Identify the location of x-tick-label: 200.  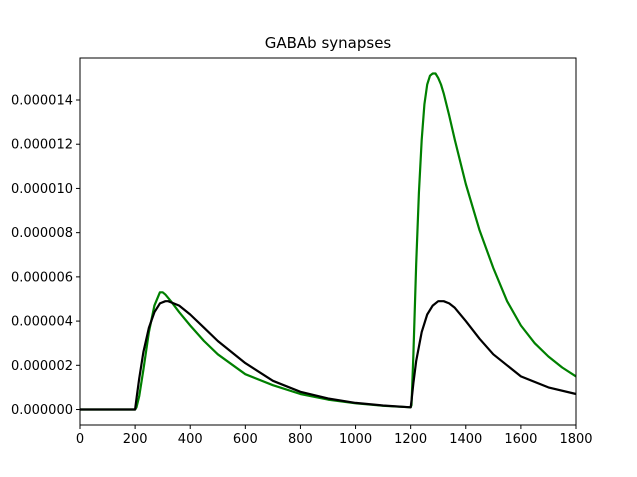
(135, 439).